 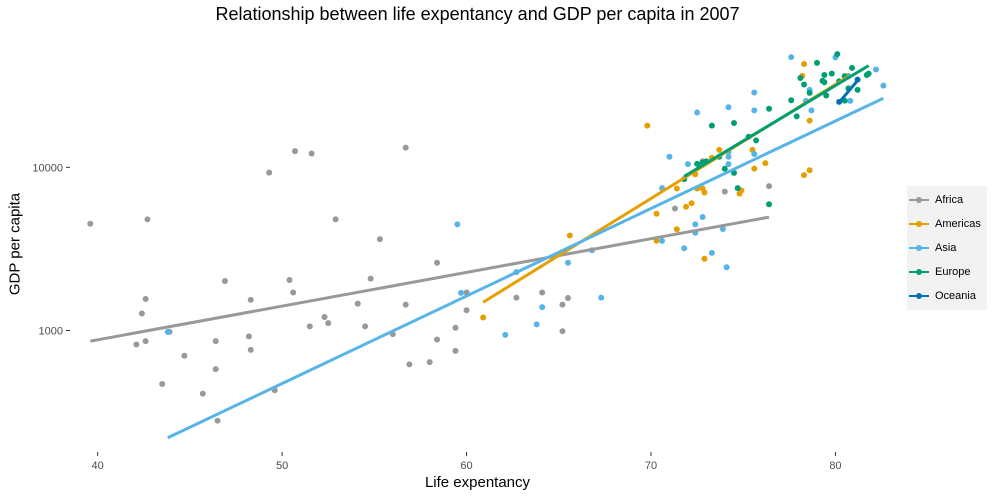 I want to click on legend-key-americas, so click(x=919, y=224).